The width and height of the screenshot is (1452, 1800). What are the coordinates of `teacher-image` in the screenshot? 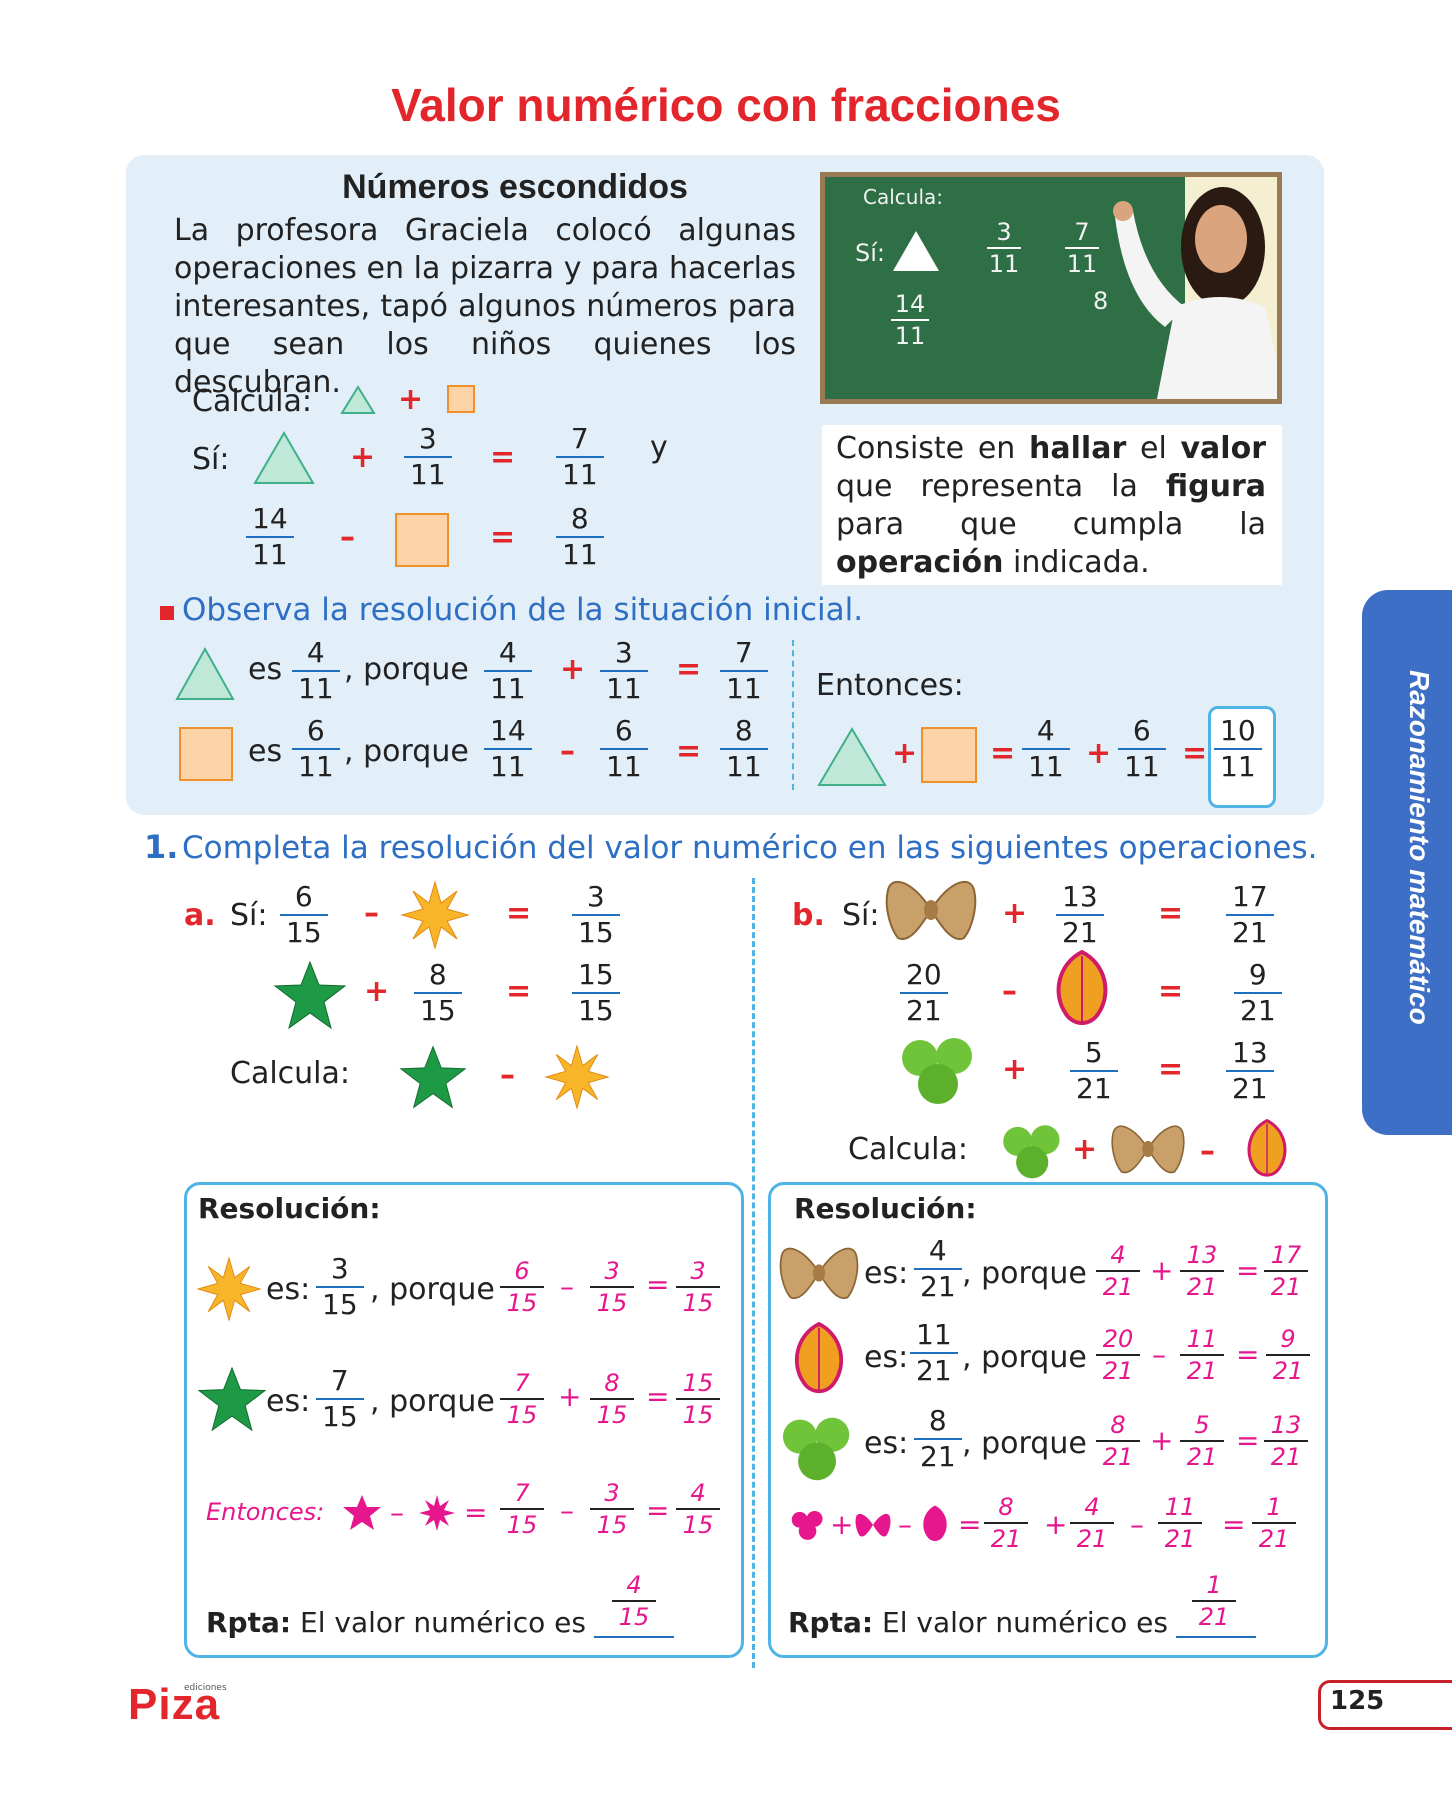 It's located at (1195, 288).